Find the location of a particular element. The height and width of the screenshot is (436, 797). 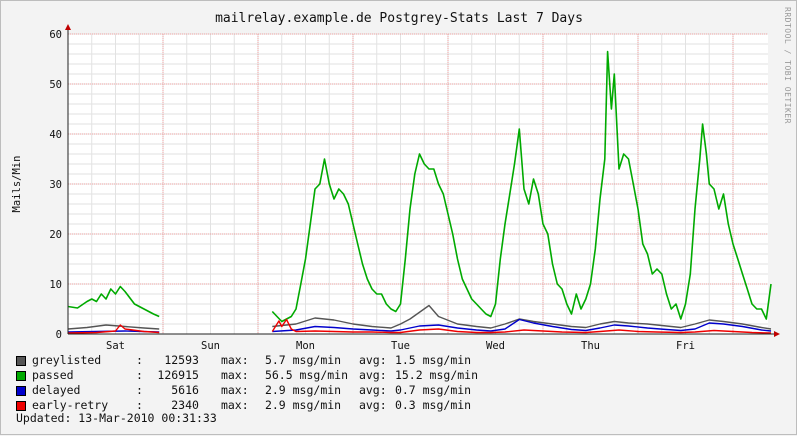

legend-total: 12593 is located at coordinates (181, 360).